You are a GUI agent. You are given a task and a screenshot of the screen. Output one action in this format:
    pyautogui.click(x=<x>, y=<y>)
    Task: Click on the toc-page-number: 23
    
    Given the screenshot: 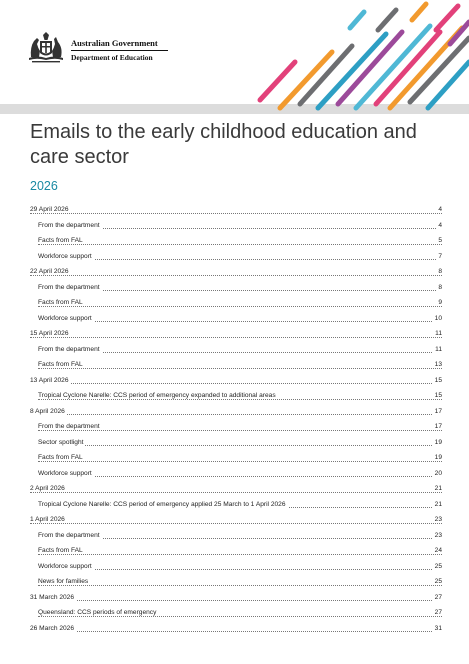 What is the action you would take?
    pyautogui.click(x=437, y=535)
    